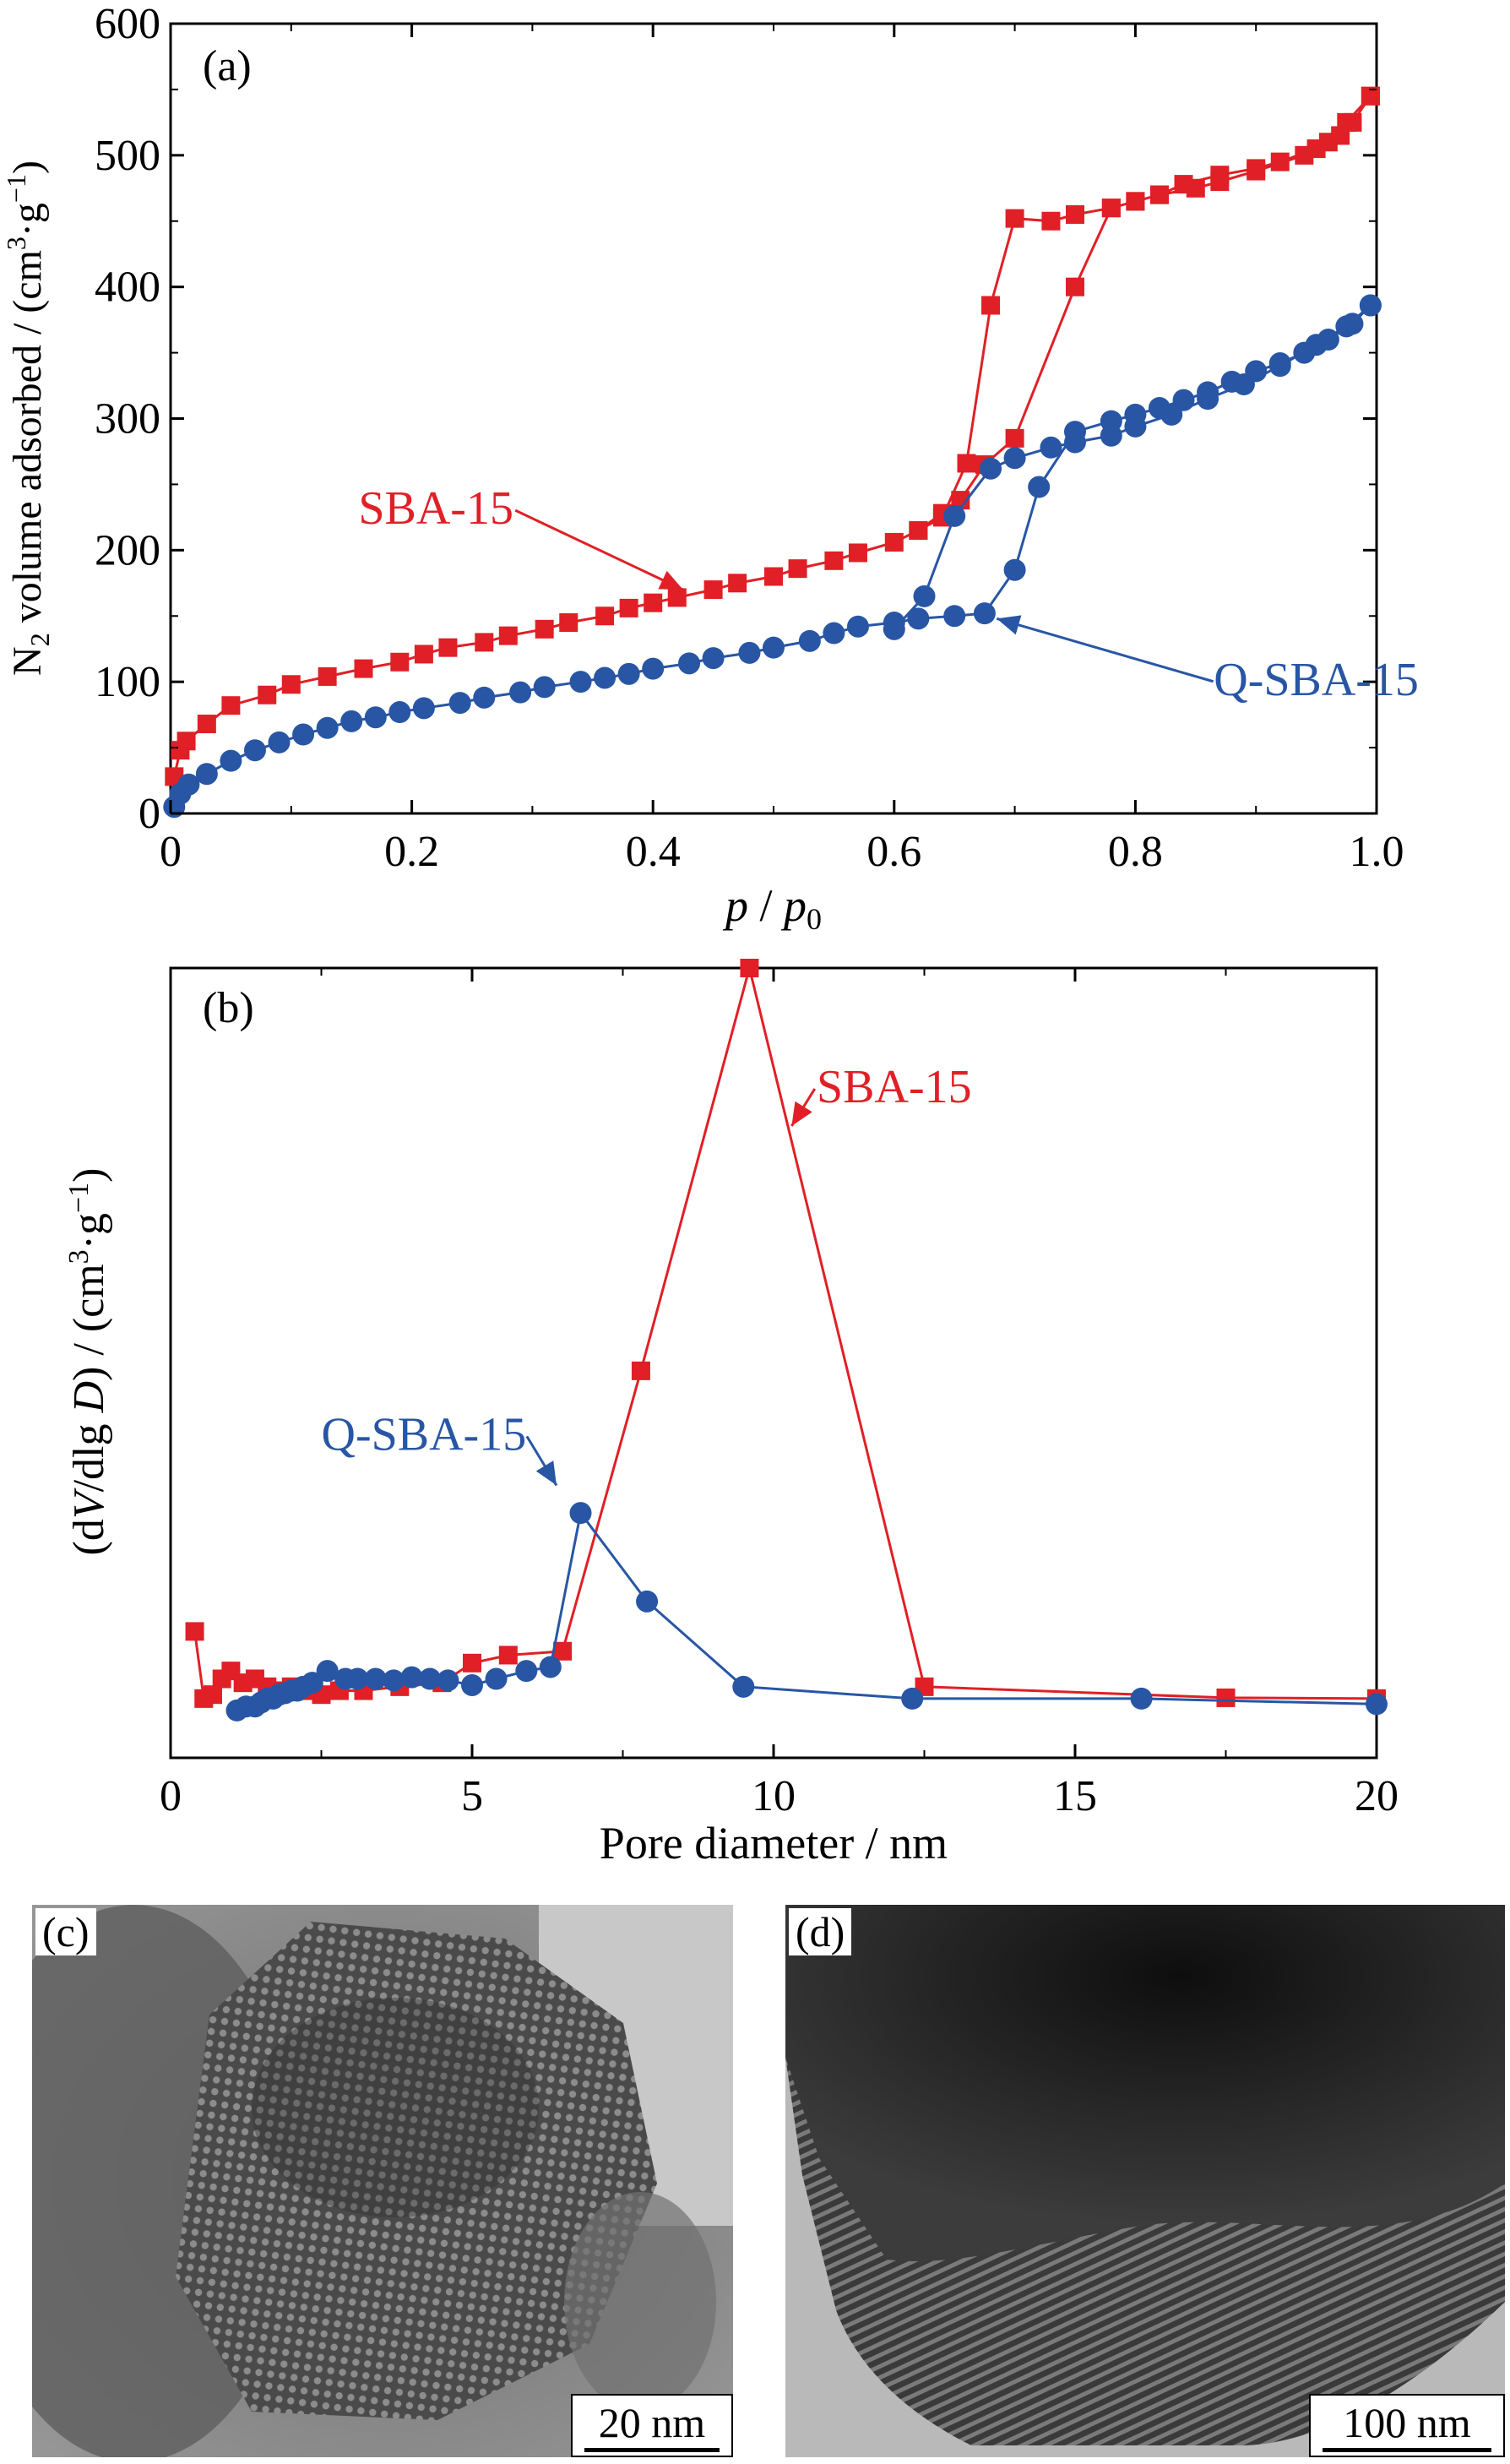 Image resolution: width=1510 pixels, height=2464 pixels. Describe the element at coordinates (774, 1843) in the screenshot. I see `chart-b-xlabel: Pore diameter / nm` at that location.